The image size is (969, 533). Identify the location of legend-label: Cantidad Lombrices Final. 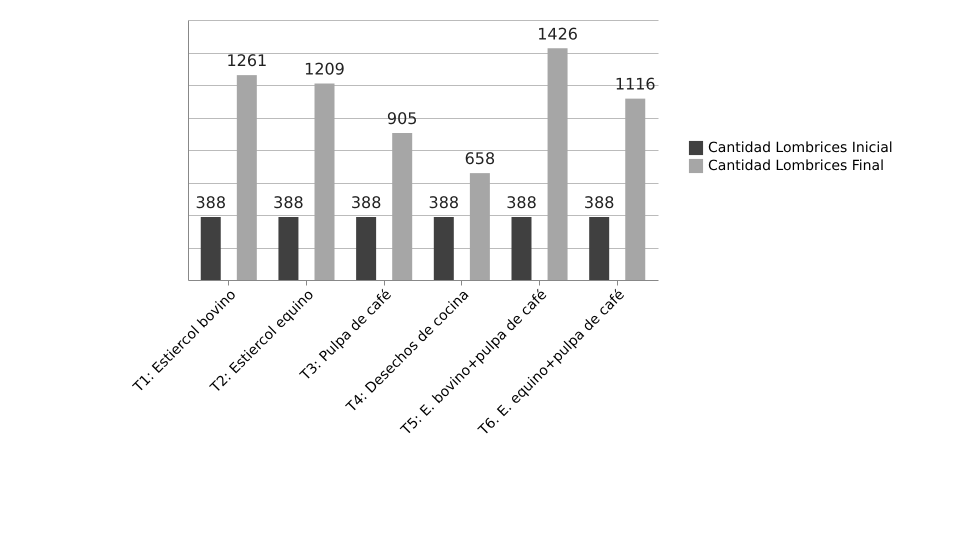
(796, 166).